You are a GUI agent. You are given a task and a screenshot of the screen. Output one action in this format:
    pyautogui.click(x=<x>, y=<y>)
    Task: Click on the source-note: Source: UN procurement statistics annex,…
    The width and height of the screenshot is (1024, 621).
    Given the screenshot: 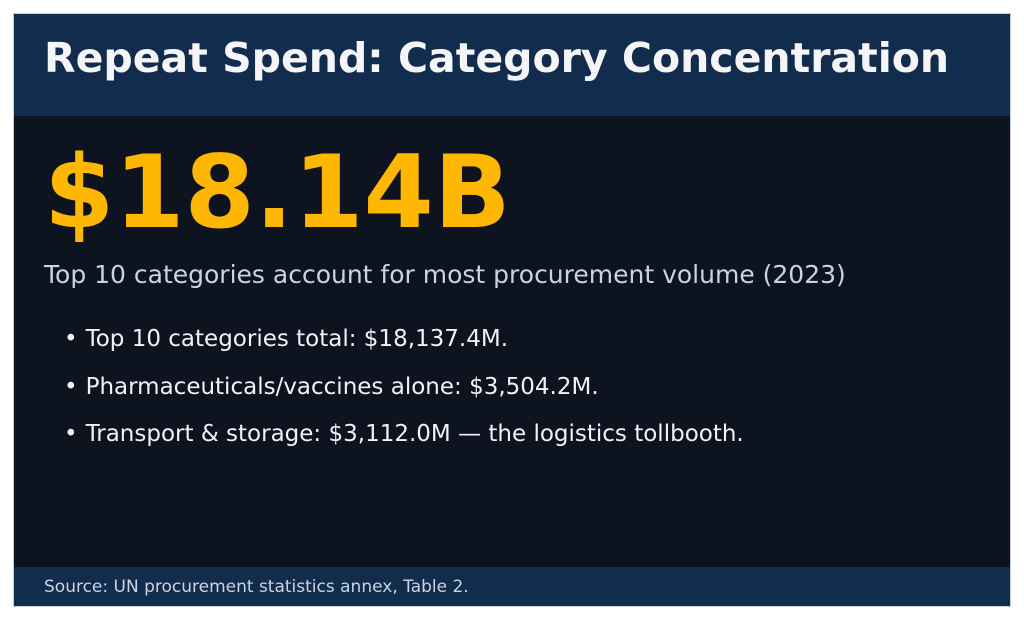 What is the action you would take?
    pyautogui.click(x=256, y=587)
    